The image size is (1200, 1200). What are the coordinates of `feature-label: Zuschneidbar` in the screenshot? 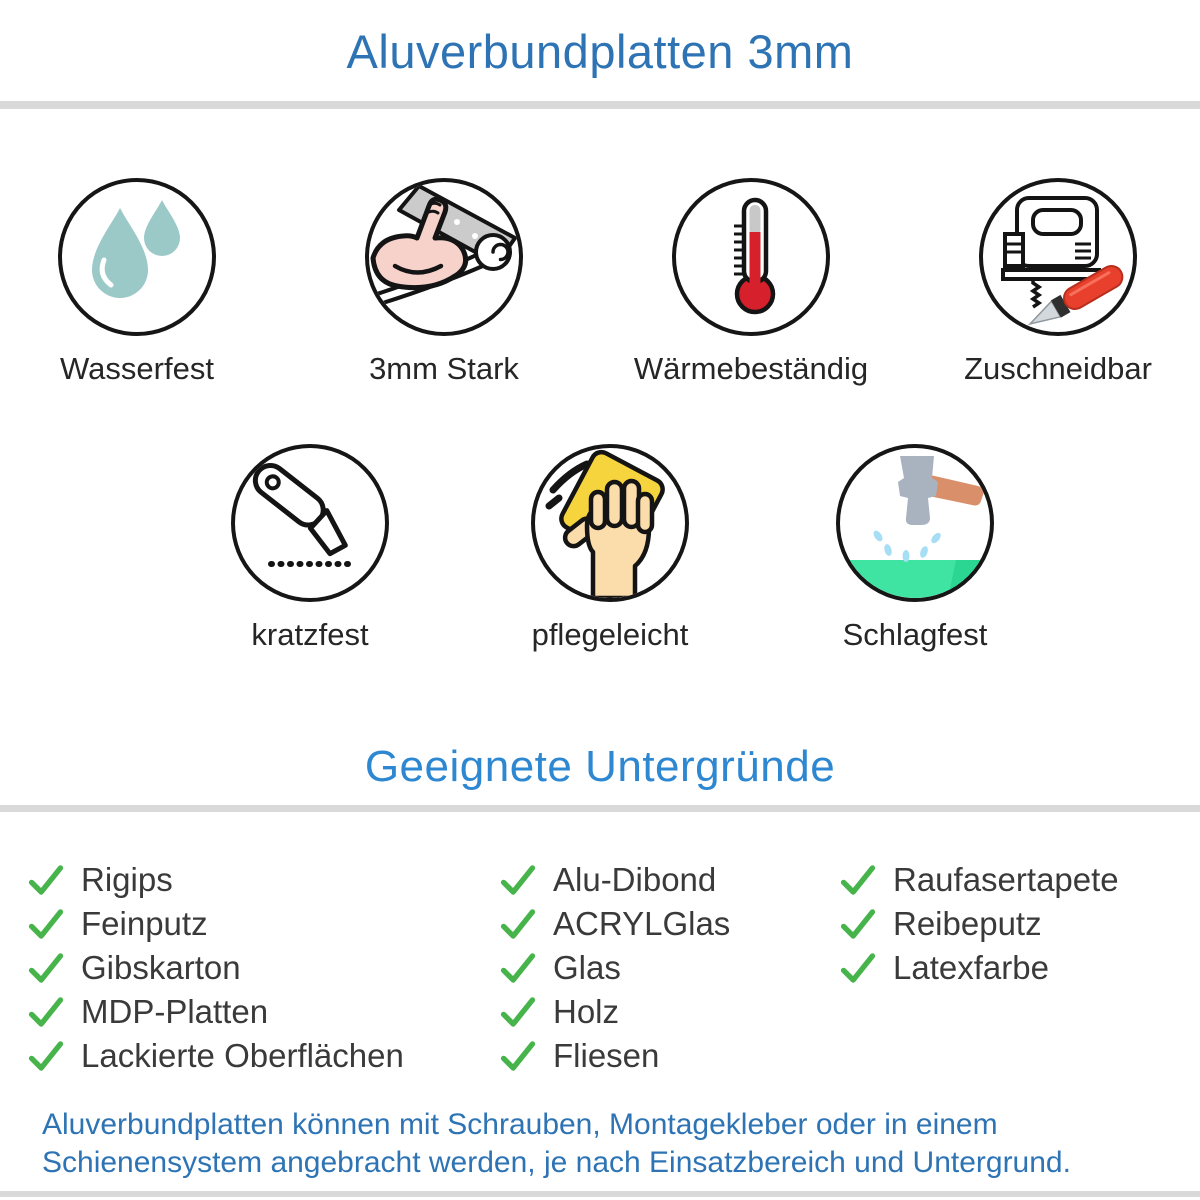 It's located at (1058, 368).